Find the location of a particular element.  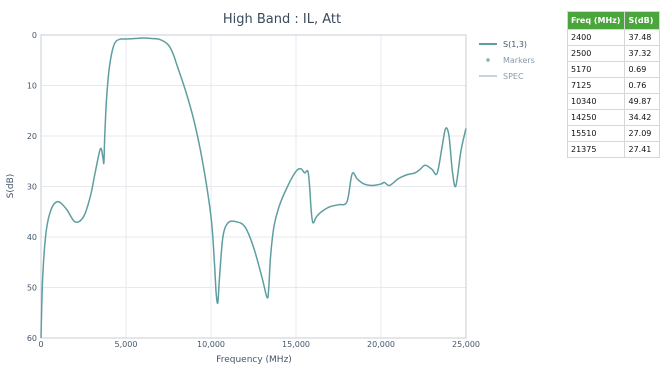

legend-marker-dot is located at coordinates (488, 60).